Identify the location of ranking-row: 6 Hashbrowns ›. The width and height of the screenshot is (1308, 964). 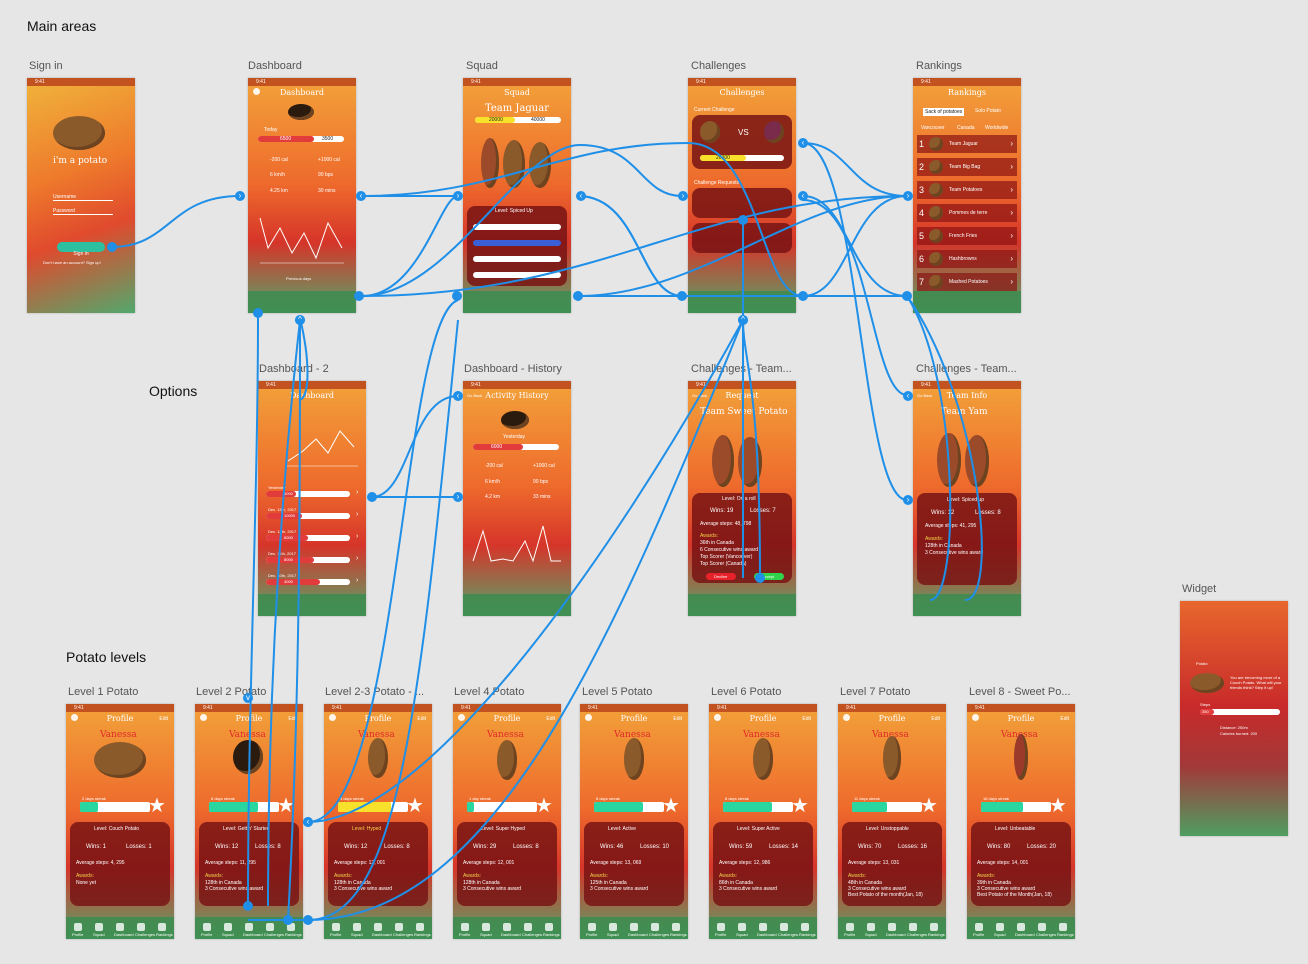
(967, 259).